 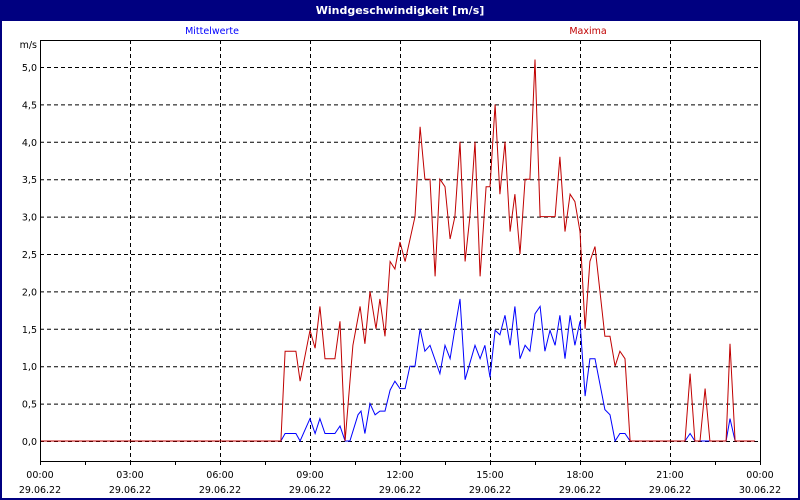 I want to click on y-axis-unit: m/s, so click(x=28, y=45).